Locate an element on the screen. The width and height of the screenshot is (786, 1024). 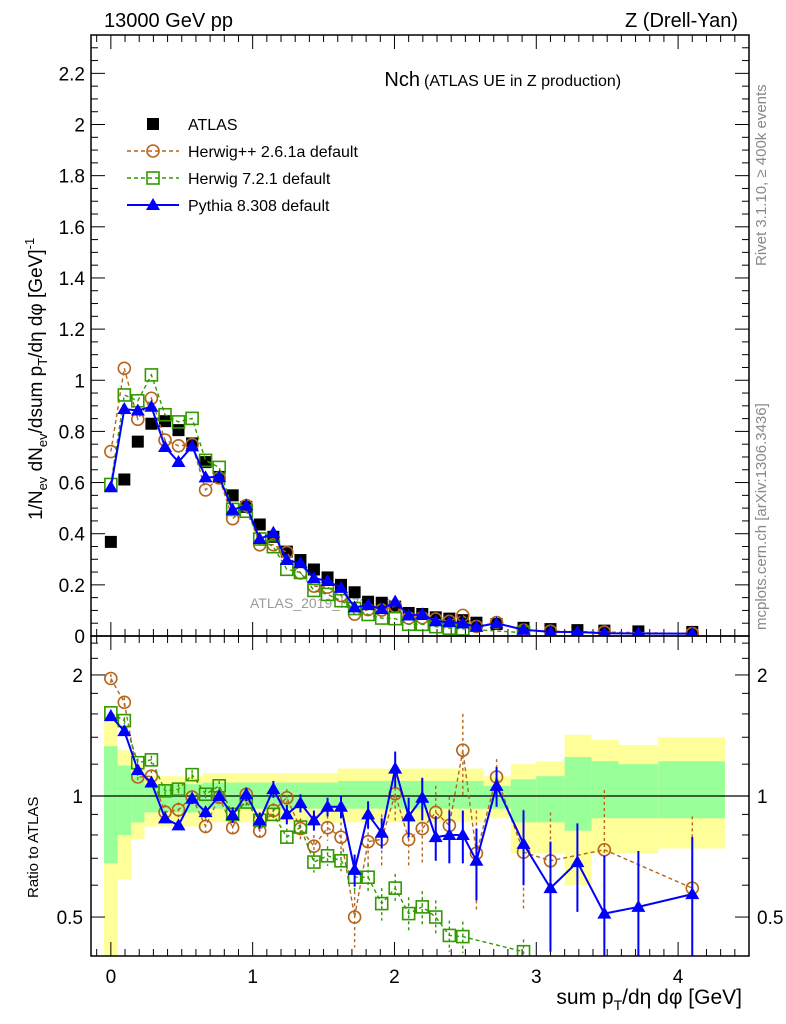
legend-label-pythia: Pythia 8.308 default is located at coordinates (259, 206).